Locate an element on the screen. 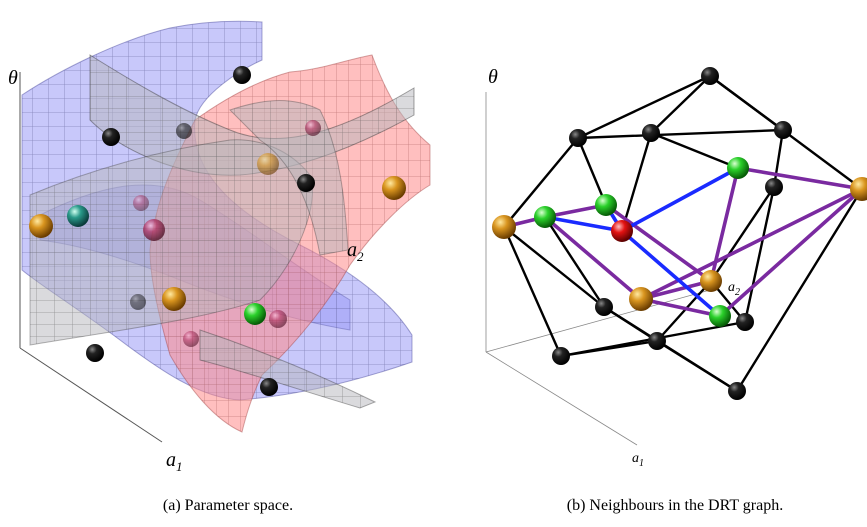  panel-b-a2-label: a2 is located at coordinates (734, 289).